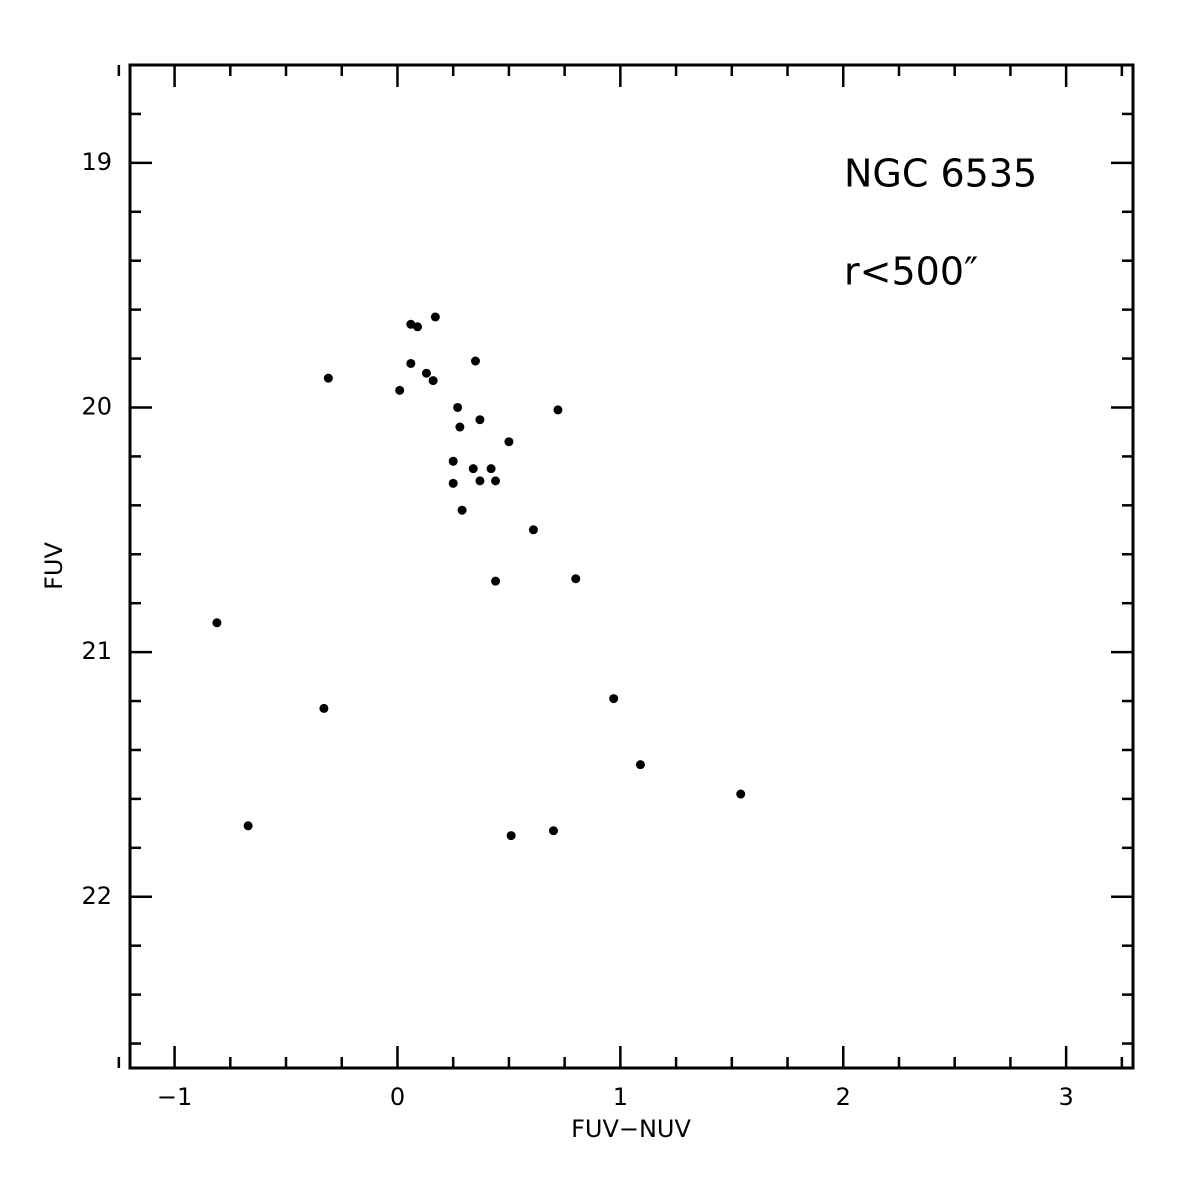  Describe the element at coordinates (911, 272) in the screenshot. I see `annotation: r<500″` at that location.